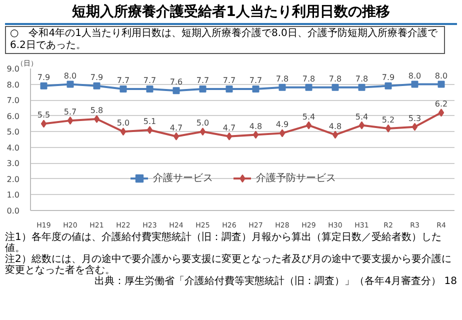  I want to click on text: 出典：厚生労働省「介護給付費等実態統計（旧：調査）」（各年4月審査分） 18, so click(275, 281).